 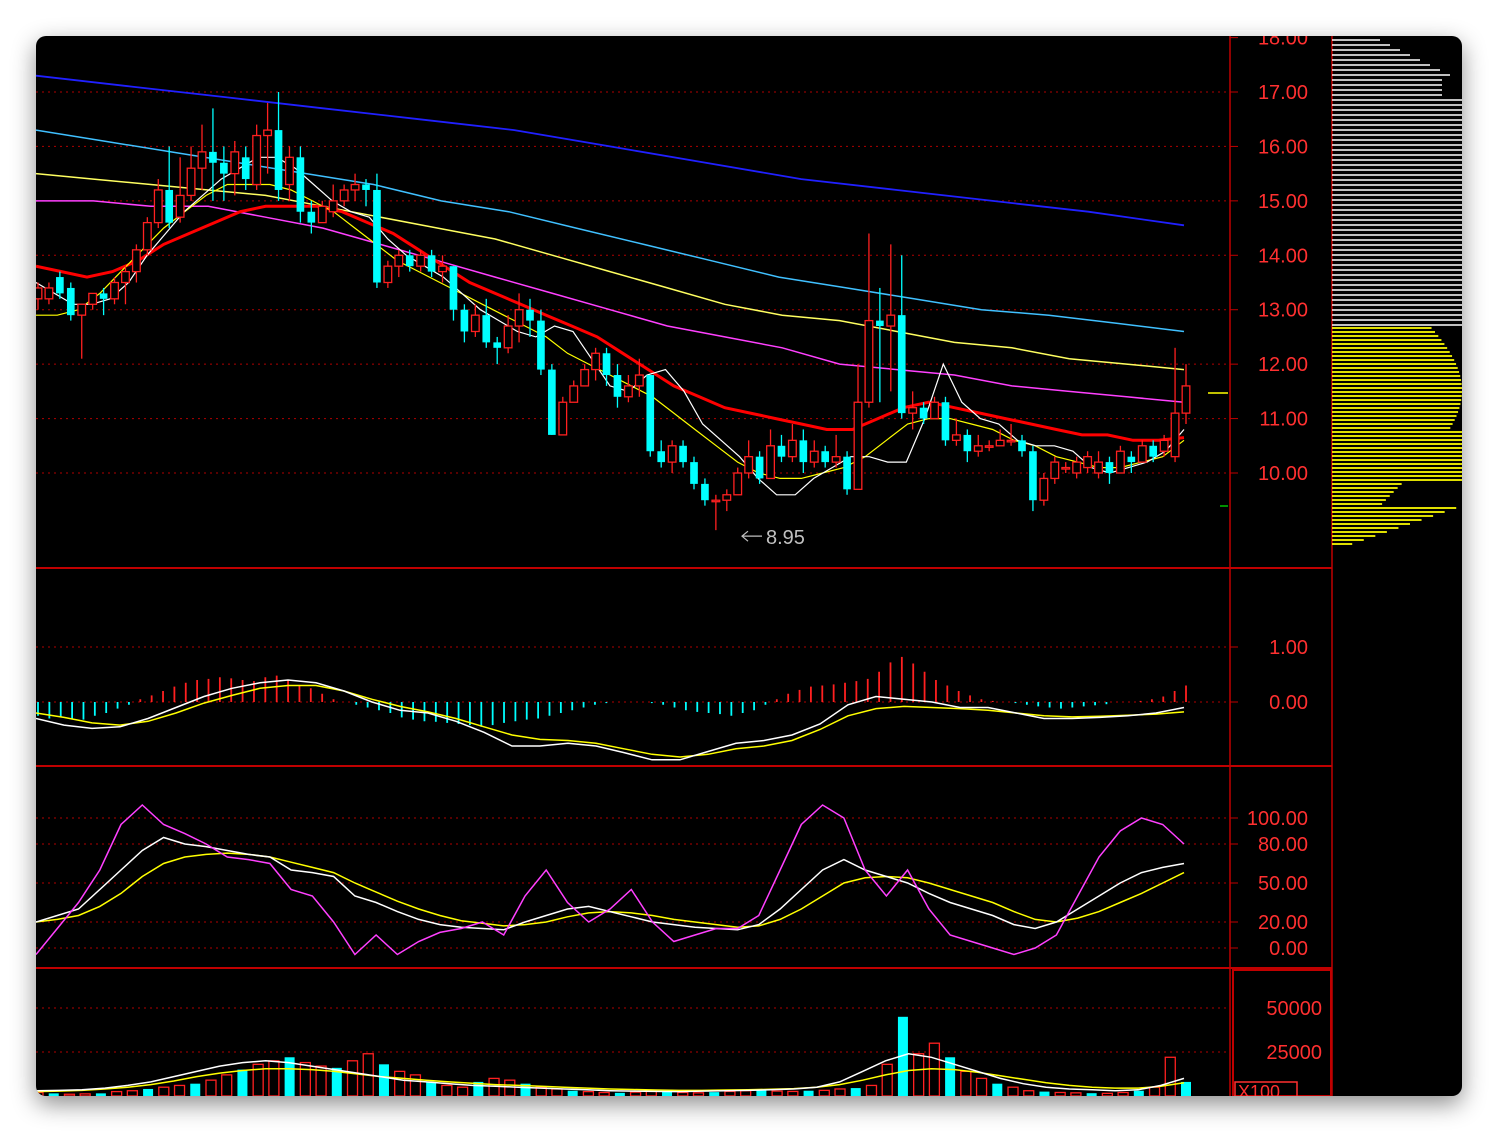 What do you see at coordinates (1288, 703) in the screenshot?
I see `macd-tick-label: 0.00` at bounding box center [1288, 703].